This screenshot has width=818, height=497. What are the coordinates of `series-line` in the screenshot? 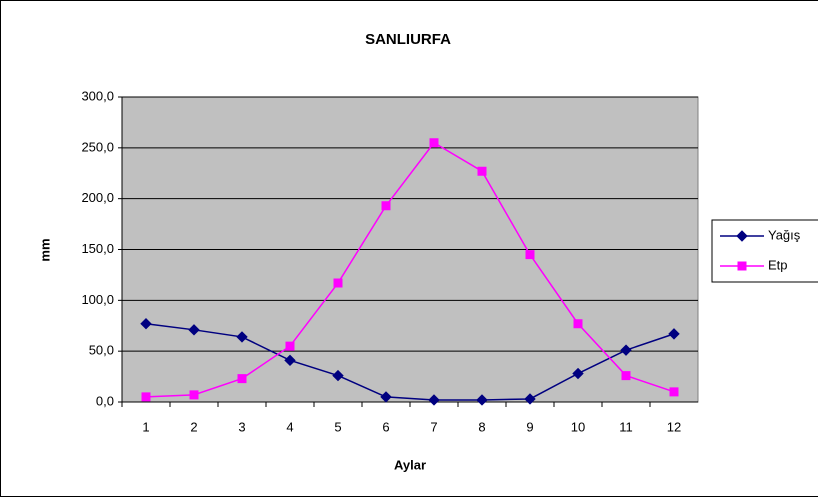 It's located at (410, 361).